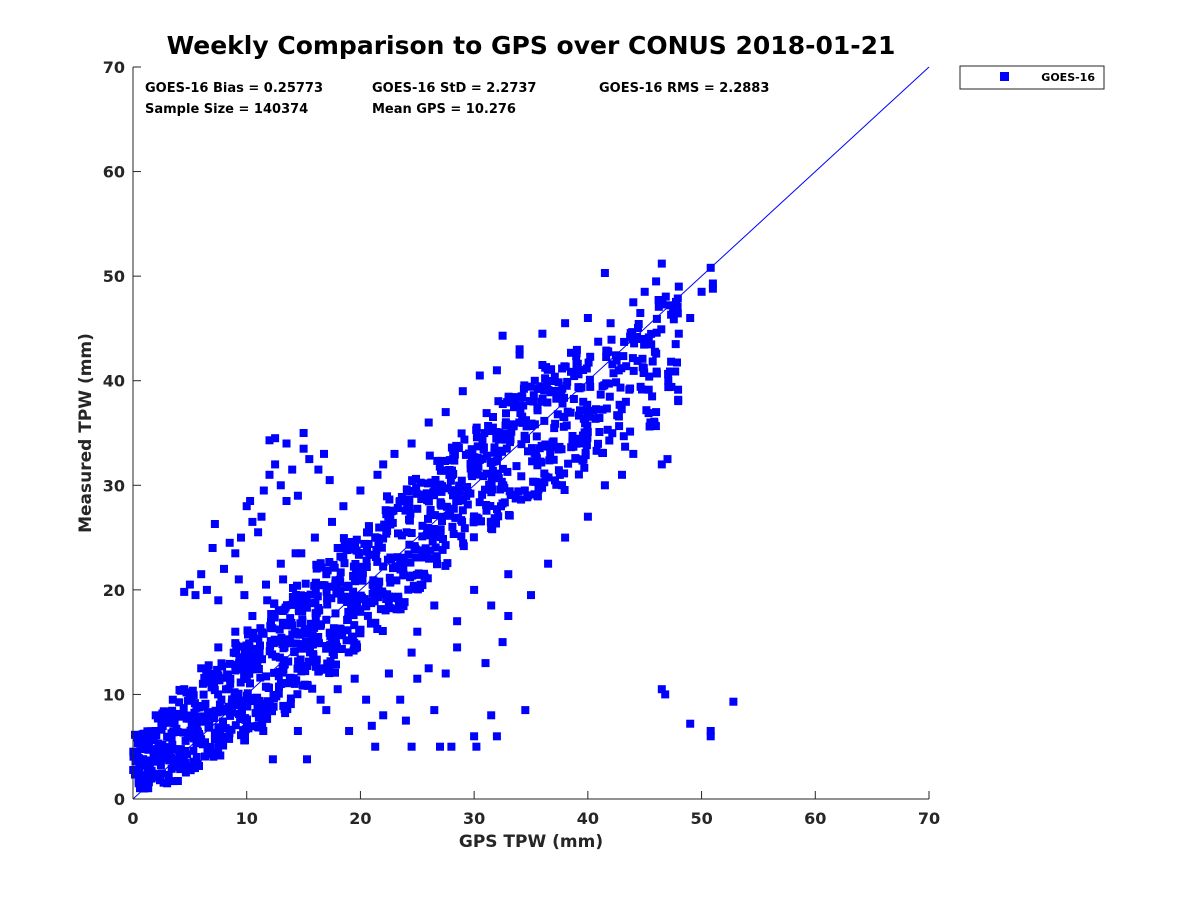  What do you see at coordinates (247, 818) in the screenshot?
I see `x-tick-label: 10` at bounding box center [247, 818].